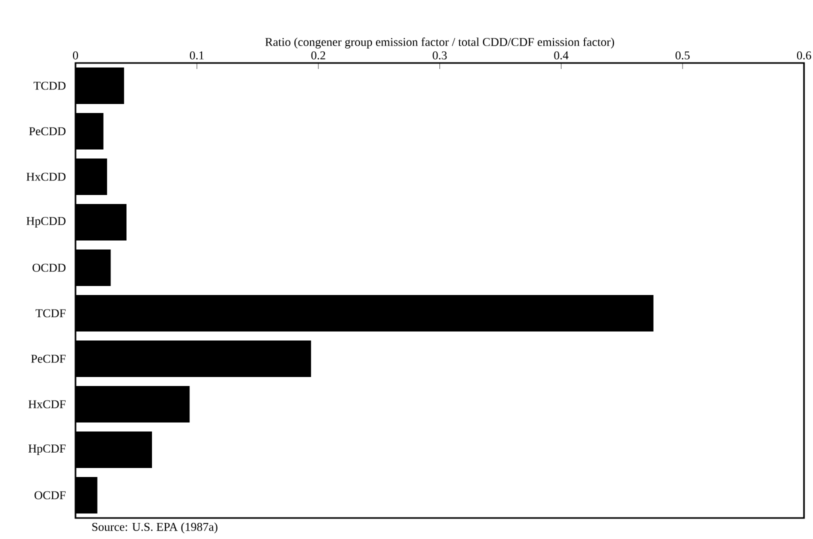 This screenshot has width=813, height=539. What do you see at coordinates (75, 55) in the screenshot?
I see `x-tick-label: 0` at bounding box center [75, 55].